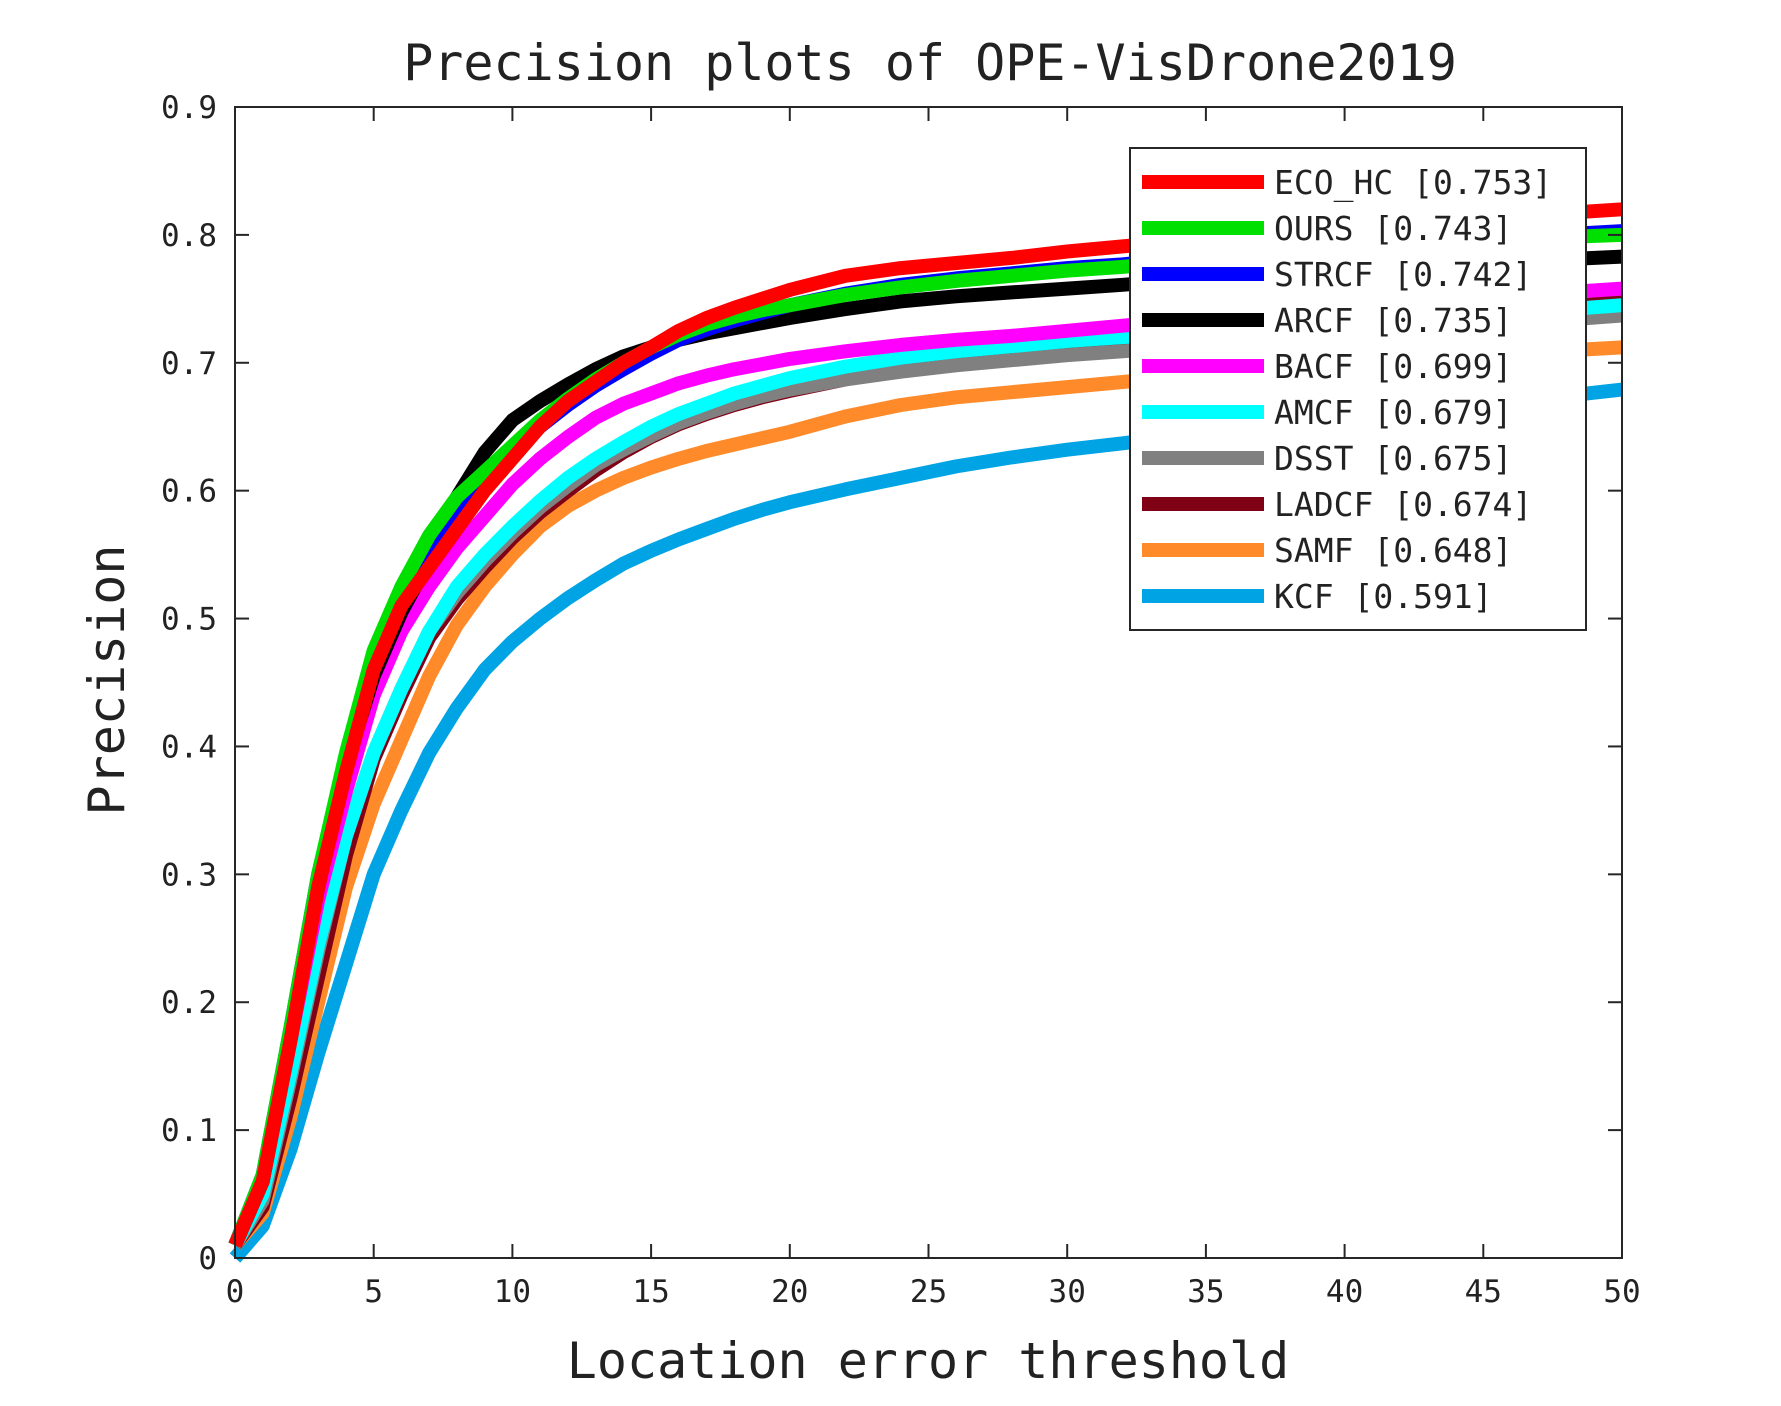 Image resolution: width=1781 pixels, height=1406 pixels. What do you see at coordinates (189, 620) in the screenshot?
I see `y-tick-label: 0.5` at bounding box center [189, 620].